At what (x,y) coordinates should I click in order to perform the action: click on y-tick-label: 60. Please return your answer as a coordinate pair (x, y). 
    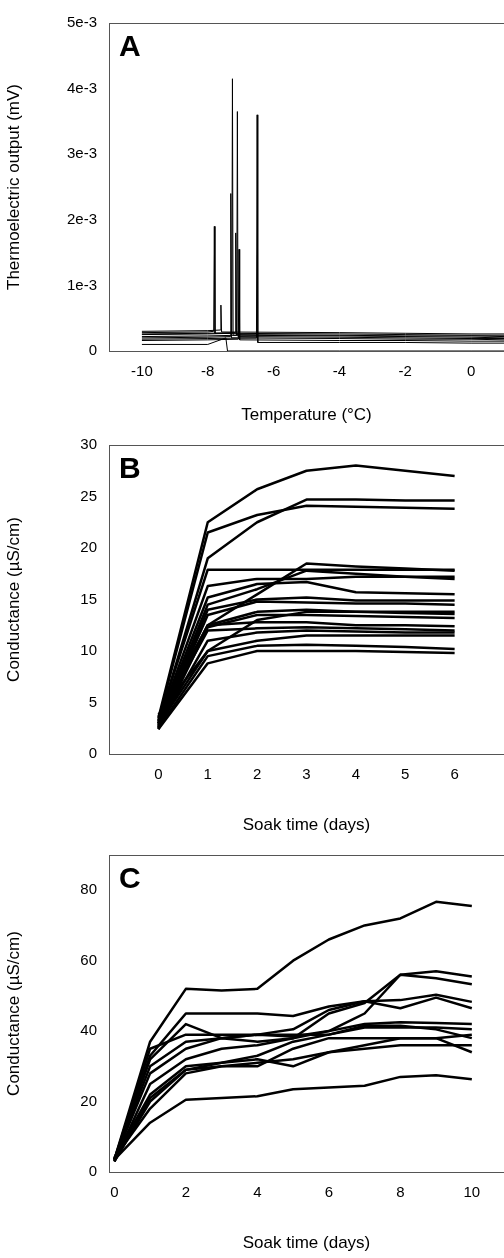
    Looking at the image, I should click on (88, 959).